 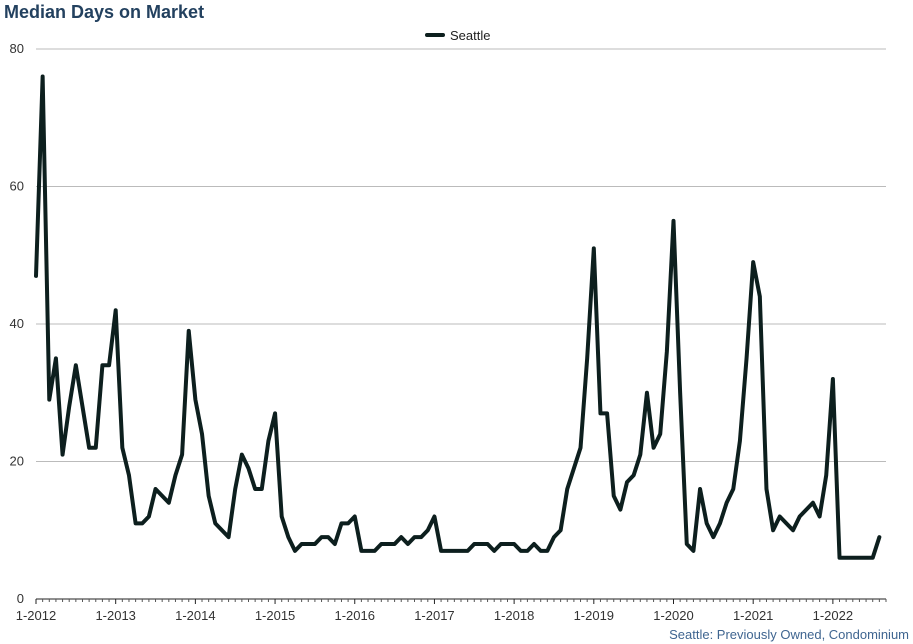 What do you see at coordinates (833, 615) in the screenshot?
I see `x-tick-label: 1-2022` at bounding box center [833, 615].